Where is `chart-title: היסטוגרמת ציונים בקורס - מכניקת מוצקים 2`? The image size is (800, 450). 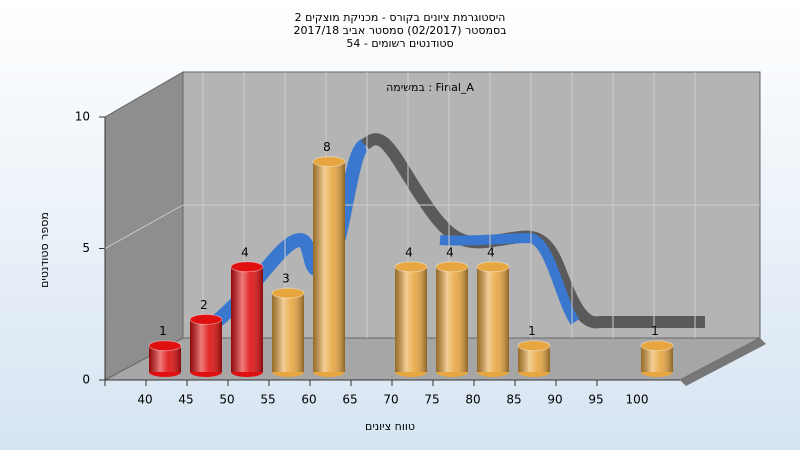
chart-title: היסטוגרמת ציונים בקורס - מכניקת מוצקים 2 is located at coordinates (400, 17).